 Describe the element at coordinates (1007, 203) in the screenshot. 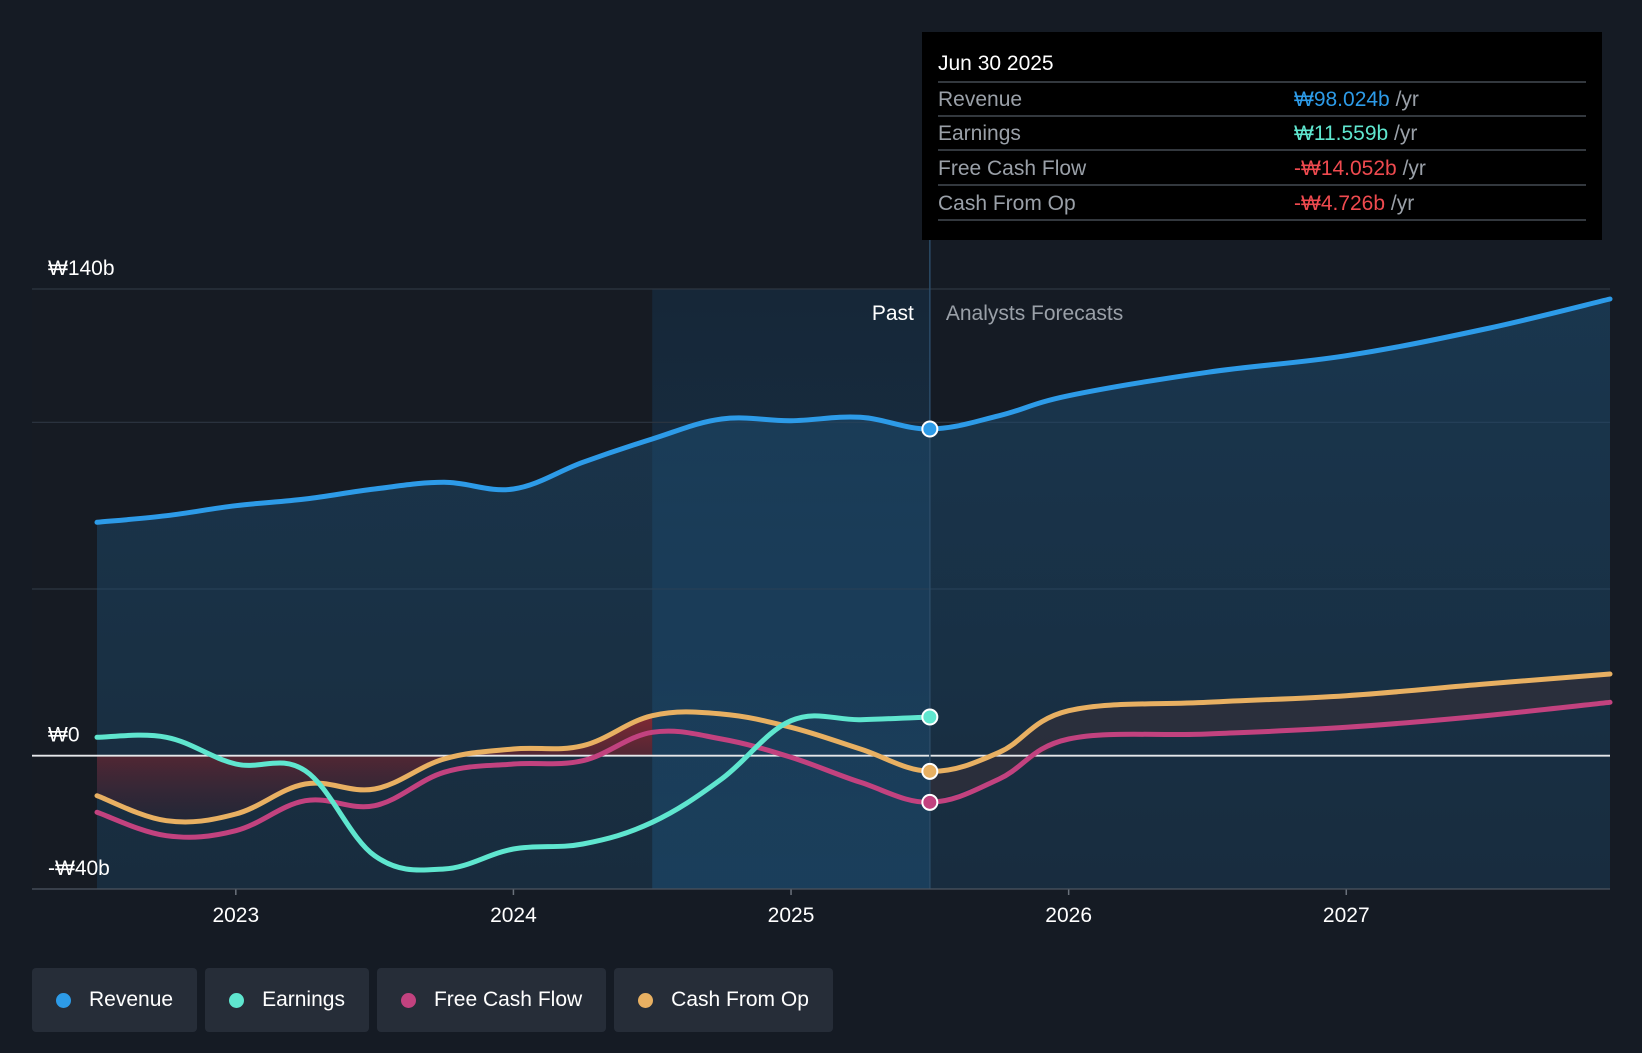

I see `tooltip-row-label: Cash From Op` at that location.